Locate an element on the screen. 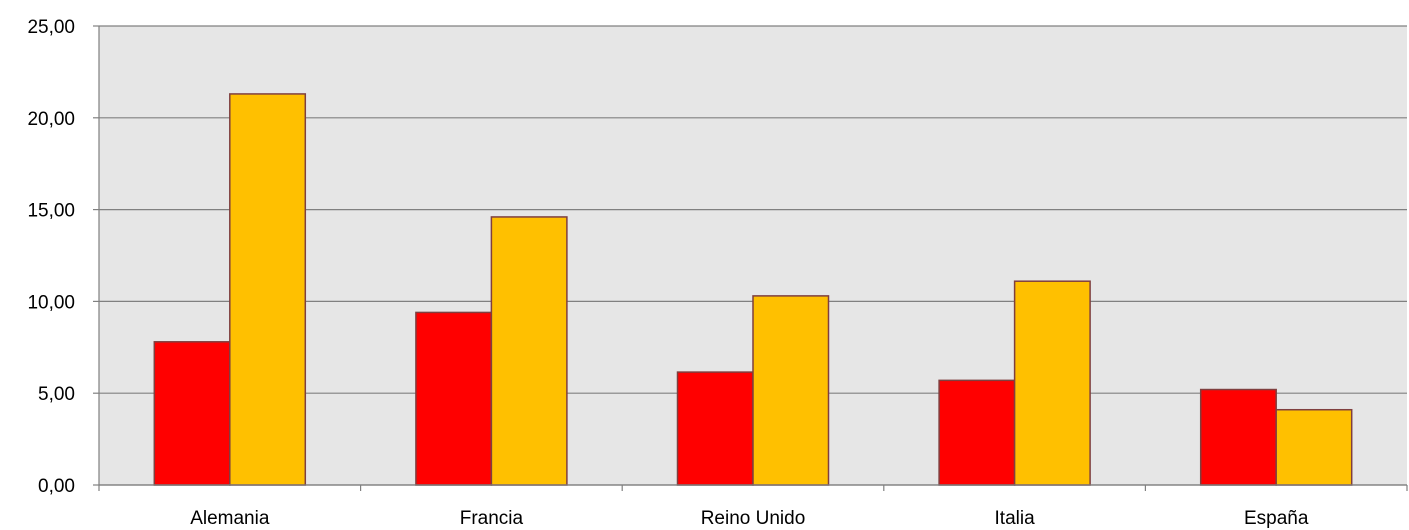  y-axis-tick-labels: 0,00 5,00 10,00 15,00 20,00 25,00 is located at coordinates (51, 257).